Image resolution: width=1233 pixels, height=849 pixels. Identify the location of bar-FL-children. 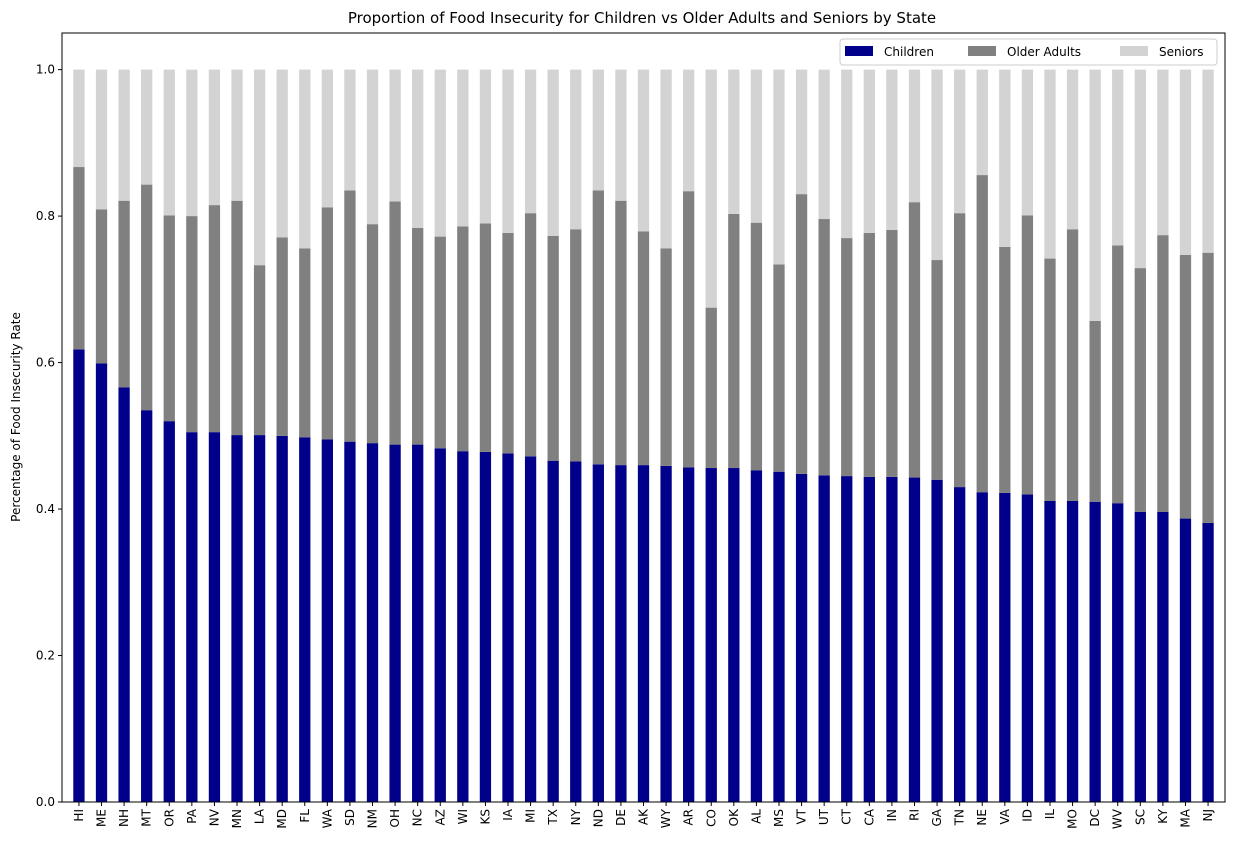
(305, 619).